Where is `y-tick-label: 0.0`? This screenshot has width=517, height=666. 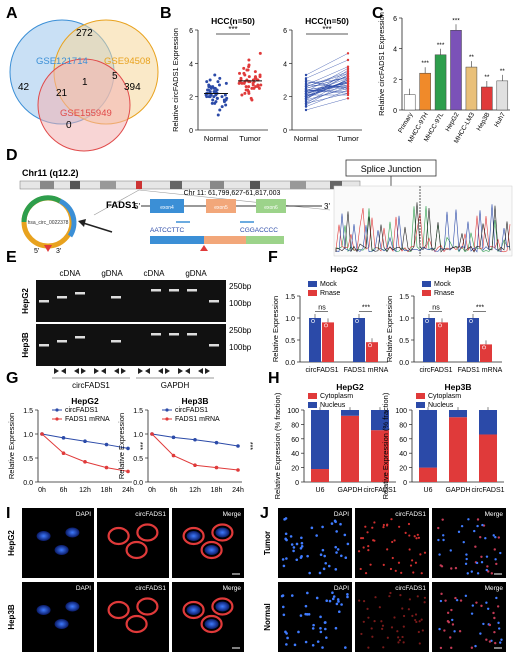 y-tick-label: 0.0 is located at coordinates (290, 363).